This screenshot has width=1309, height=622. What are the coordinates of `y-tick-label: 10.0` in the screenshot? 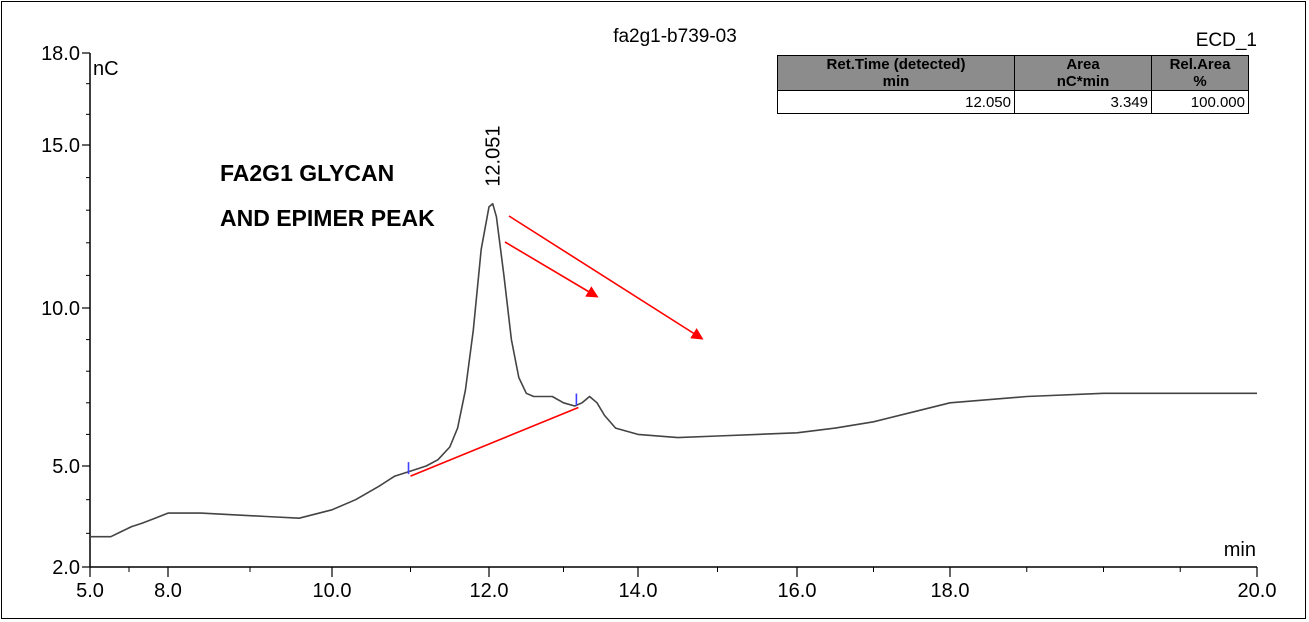 It's located at (60, 309).